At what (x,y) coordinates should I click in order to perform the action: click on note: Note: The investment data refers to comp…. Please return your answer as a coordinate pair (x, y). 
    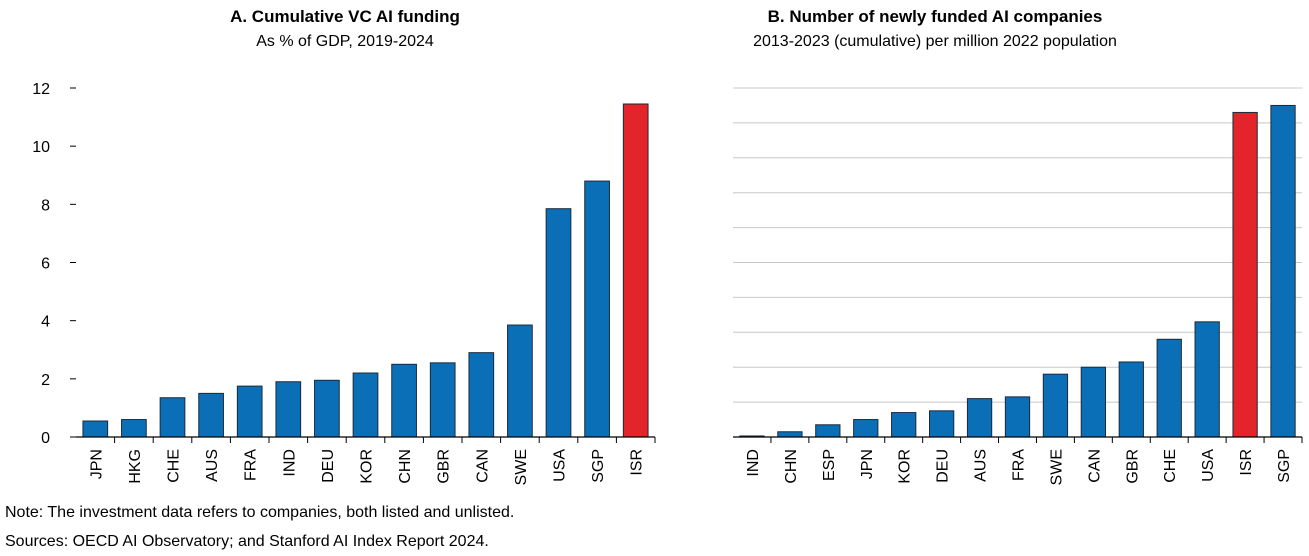
    Looking at the image, I should click on (259, 512).